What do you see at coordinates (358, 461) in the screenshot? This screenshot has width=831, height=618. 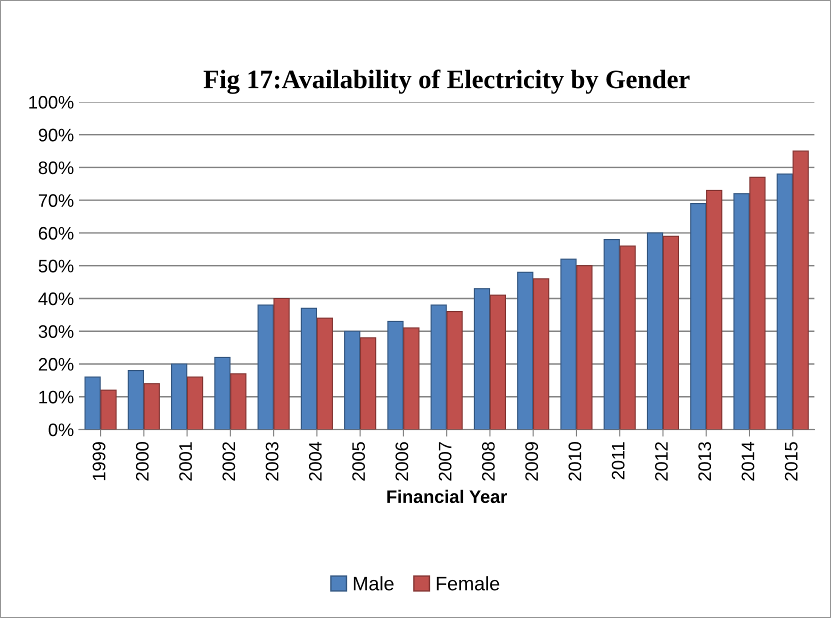 I see `x-tick-label: 2005` at bounding box center [358, 461].